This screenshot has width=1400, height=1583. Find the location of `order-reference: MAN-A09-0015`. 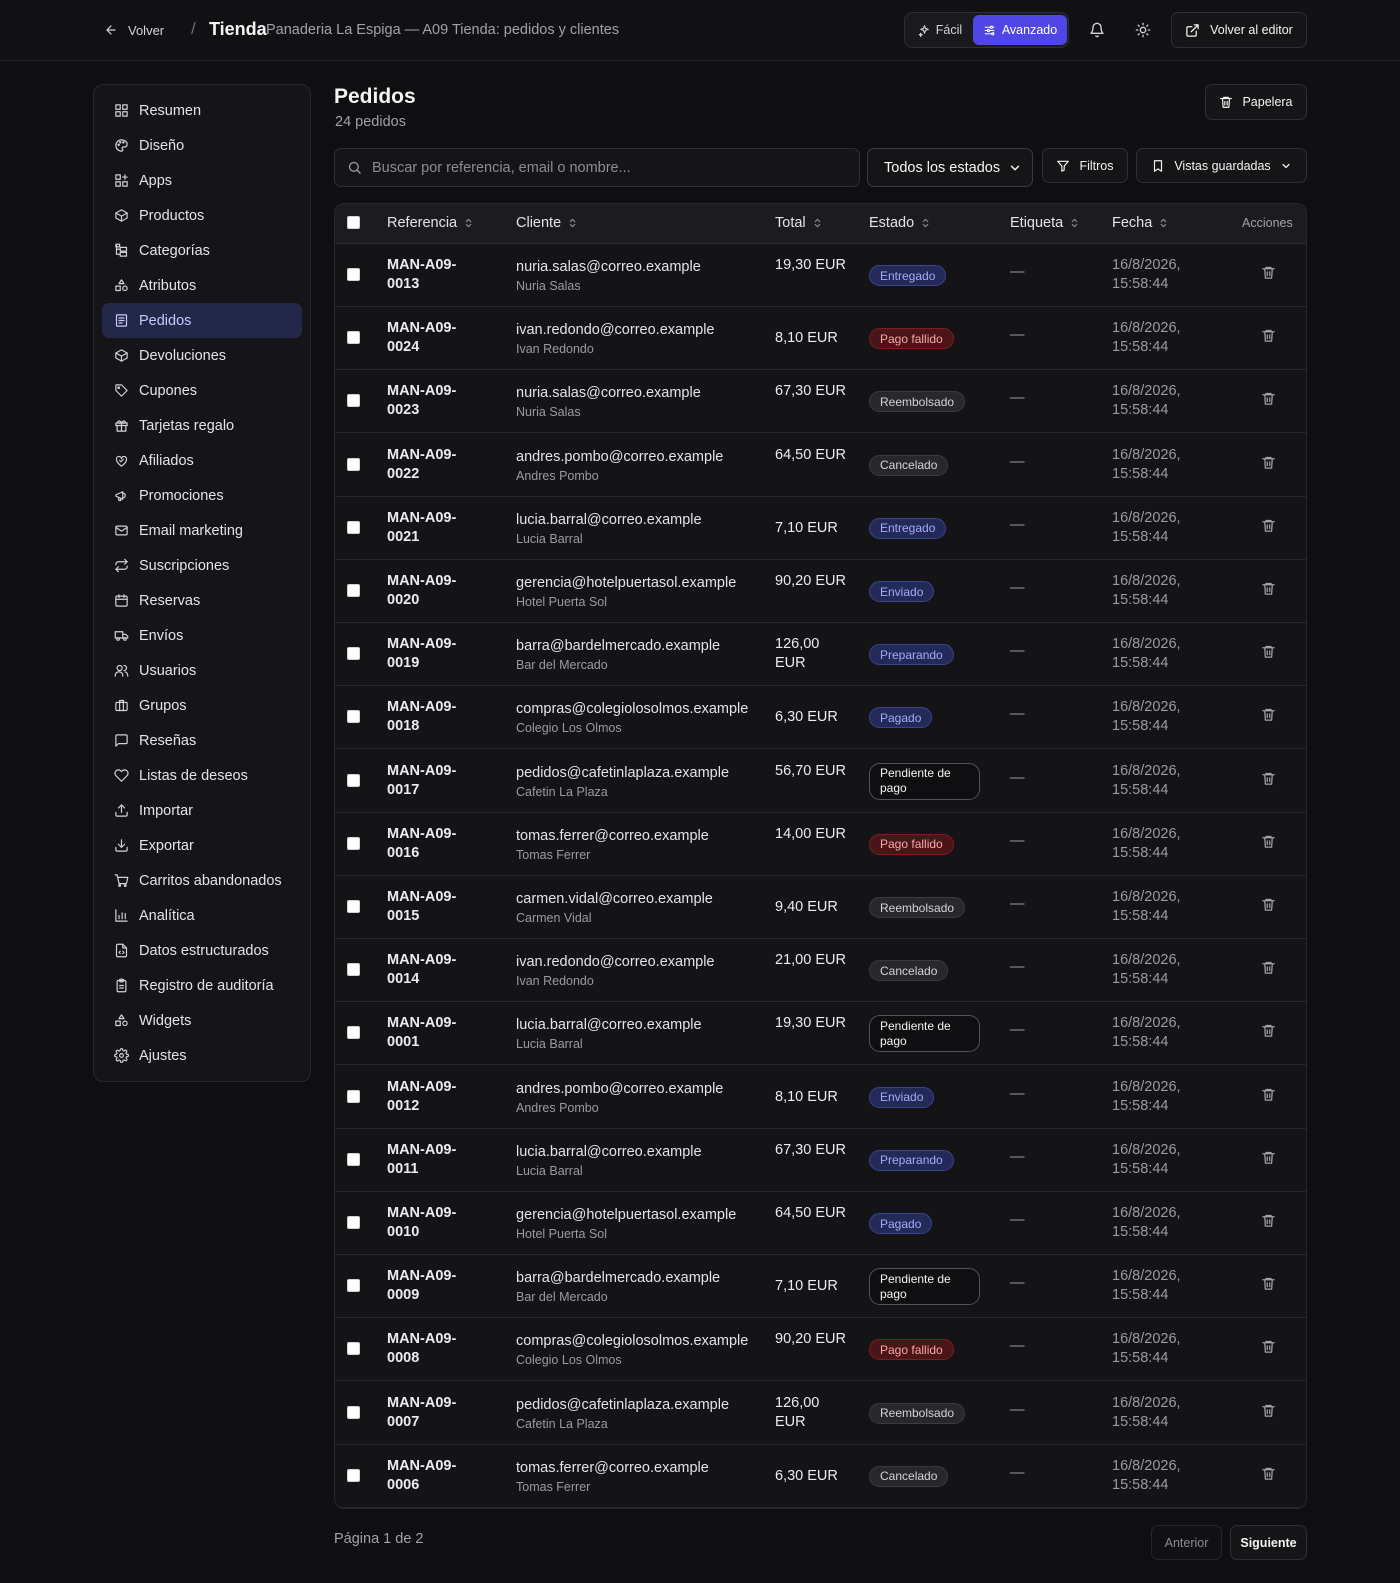

order-reference: MAN-A09-0015 is located at coordinates (422, 906).